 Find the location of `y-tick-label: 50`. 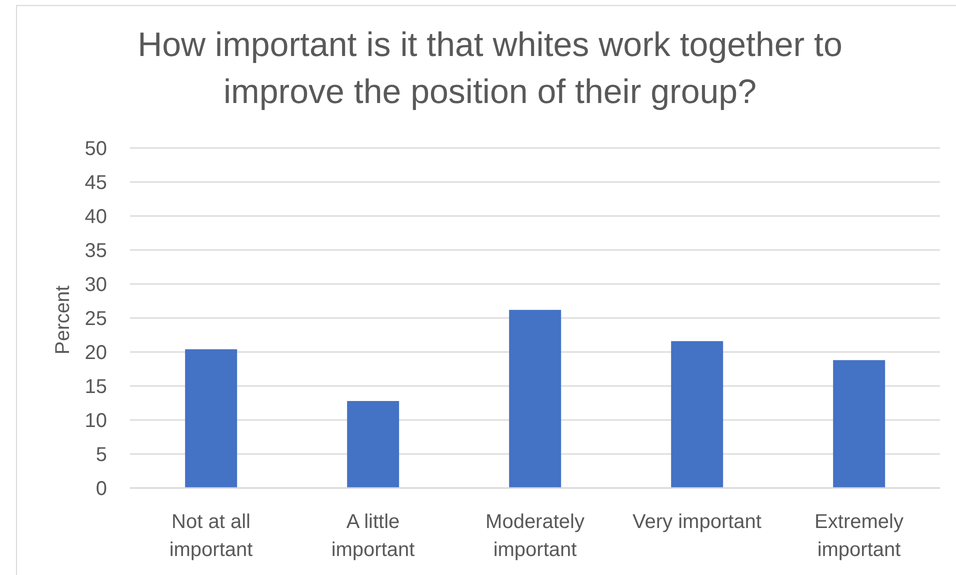

y-tick-label: 50 is located at coordinates (95, 149).